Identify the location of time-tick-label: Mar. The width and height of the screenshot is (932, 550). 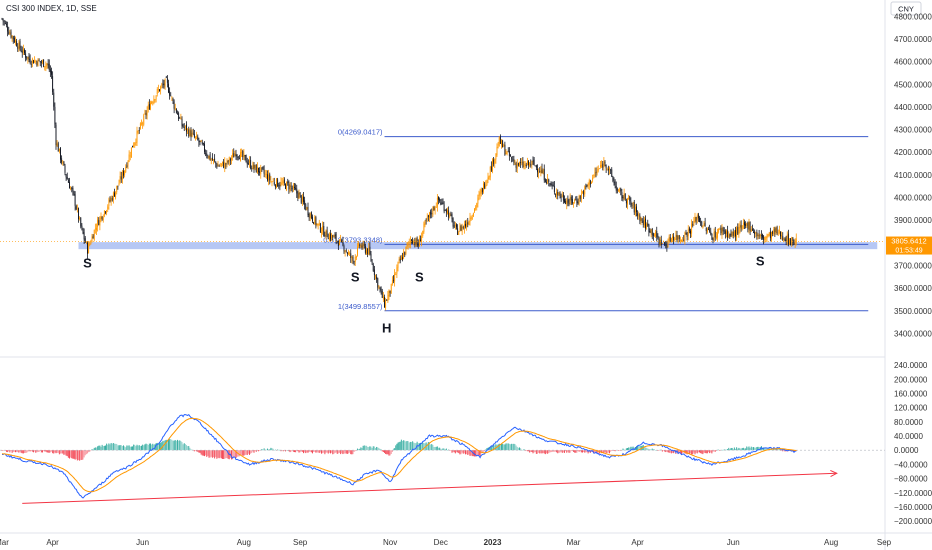
(4, 542).